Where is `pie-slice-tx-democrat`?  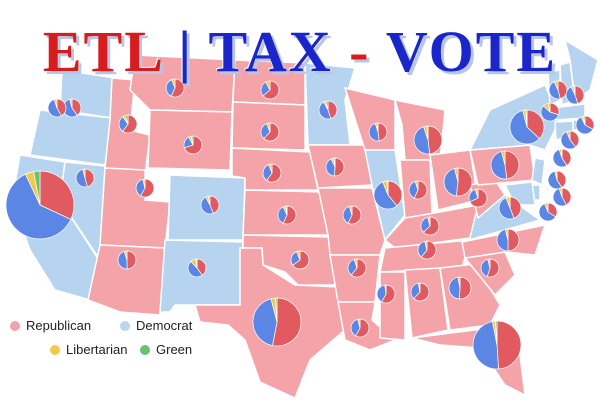 pie-slice-tx-democrat is located at coordinates (265, 322).